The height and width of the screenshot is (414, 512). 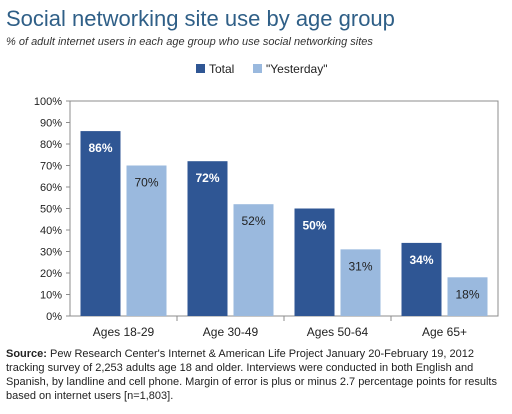 I want to click on data-label: 18%, so click(x=467, y=294).